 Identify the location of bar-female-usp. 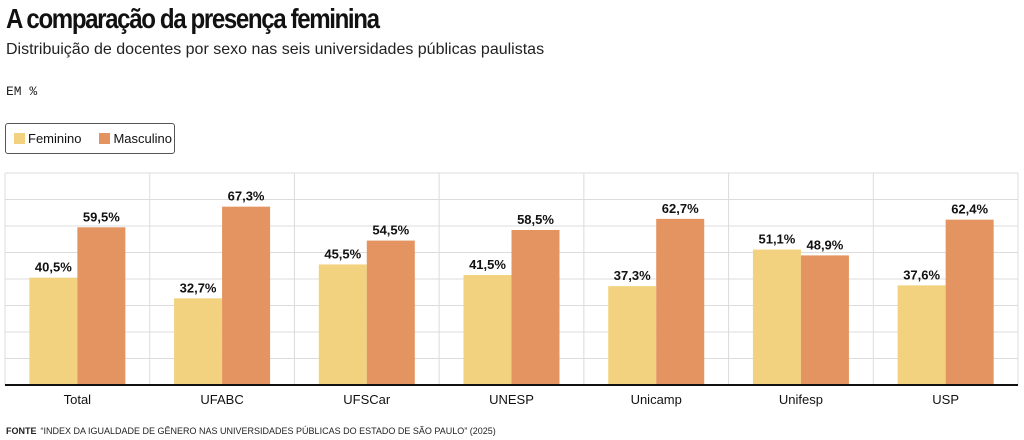
(921, 335).